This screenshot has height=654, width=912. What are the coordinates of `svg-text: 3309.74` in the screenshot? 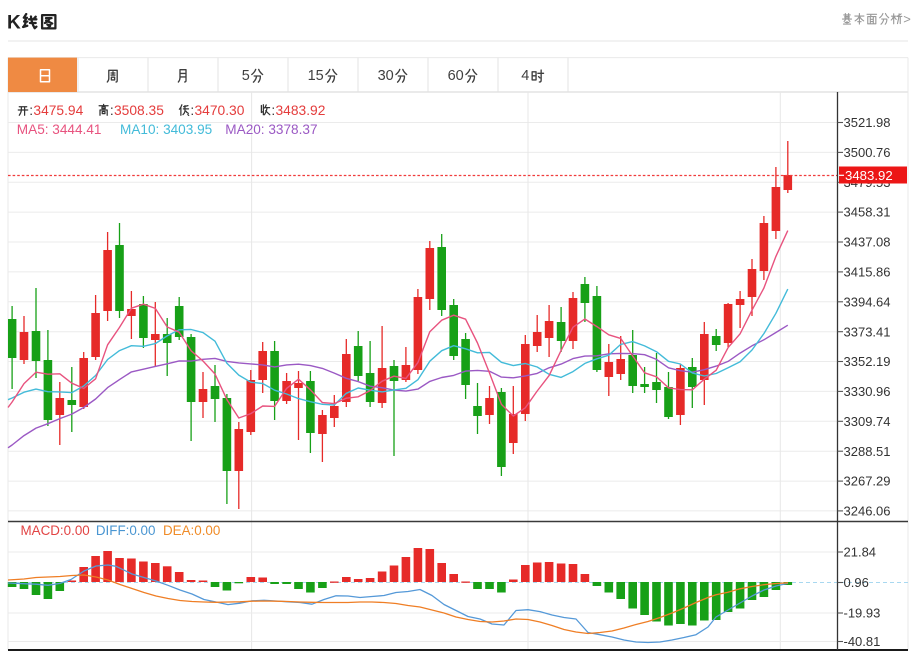 It's located at (867, 421).